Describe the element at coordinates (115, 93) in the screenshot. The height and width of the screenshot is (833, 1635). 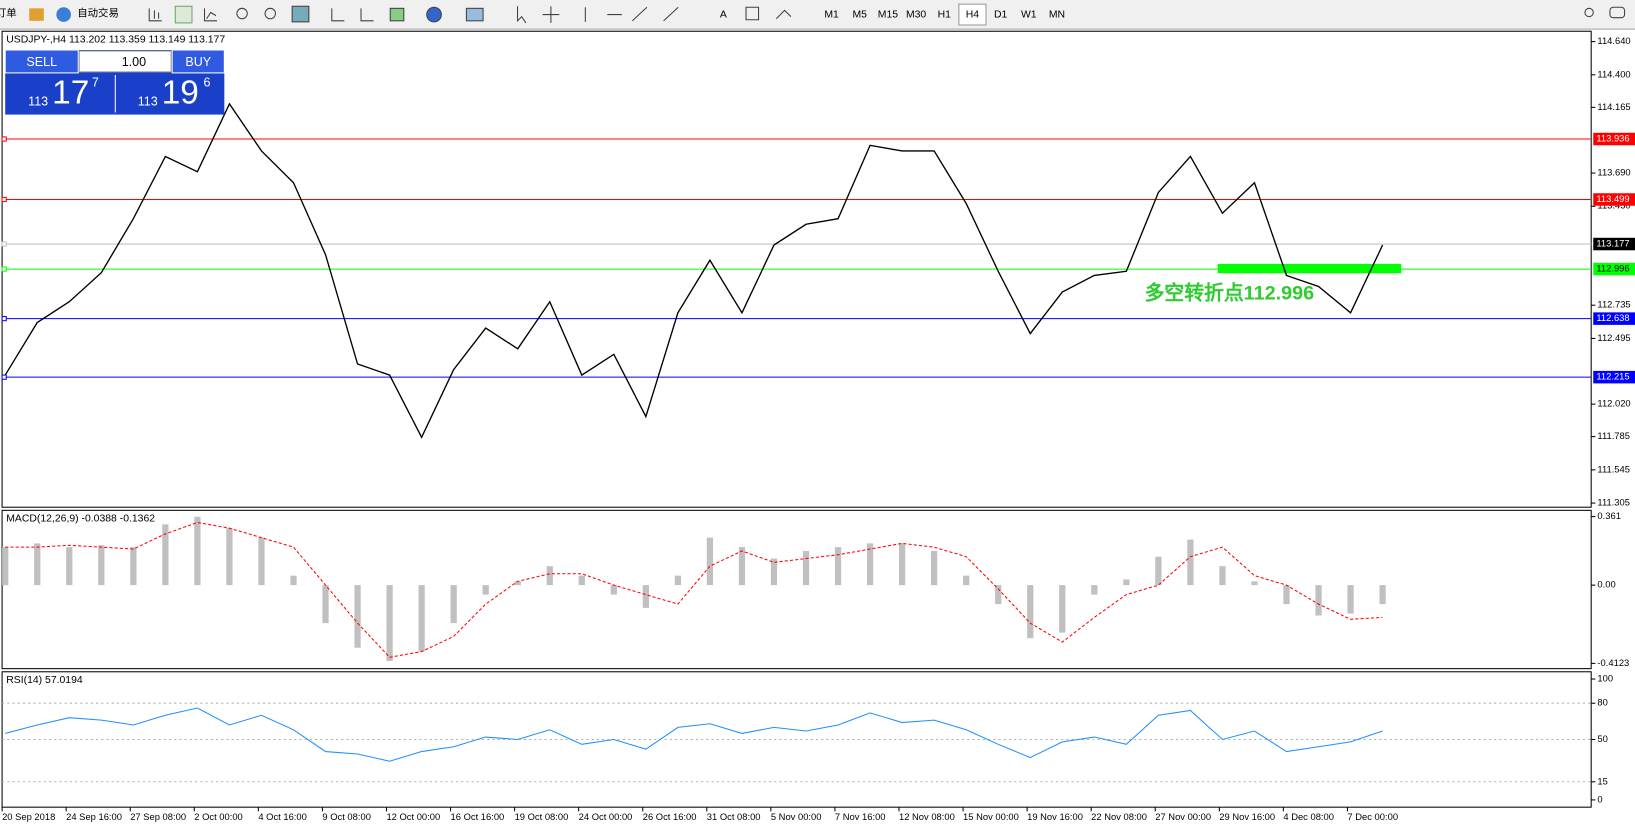
I see `divider` at that location.